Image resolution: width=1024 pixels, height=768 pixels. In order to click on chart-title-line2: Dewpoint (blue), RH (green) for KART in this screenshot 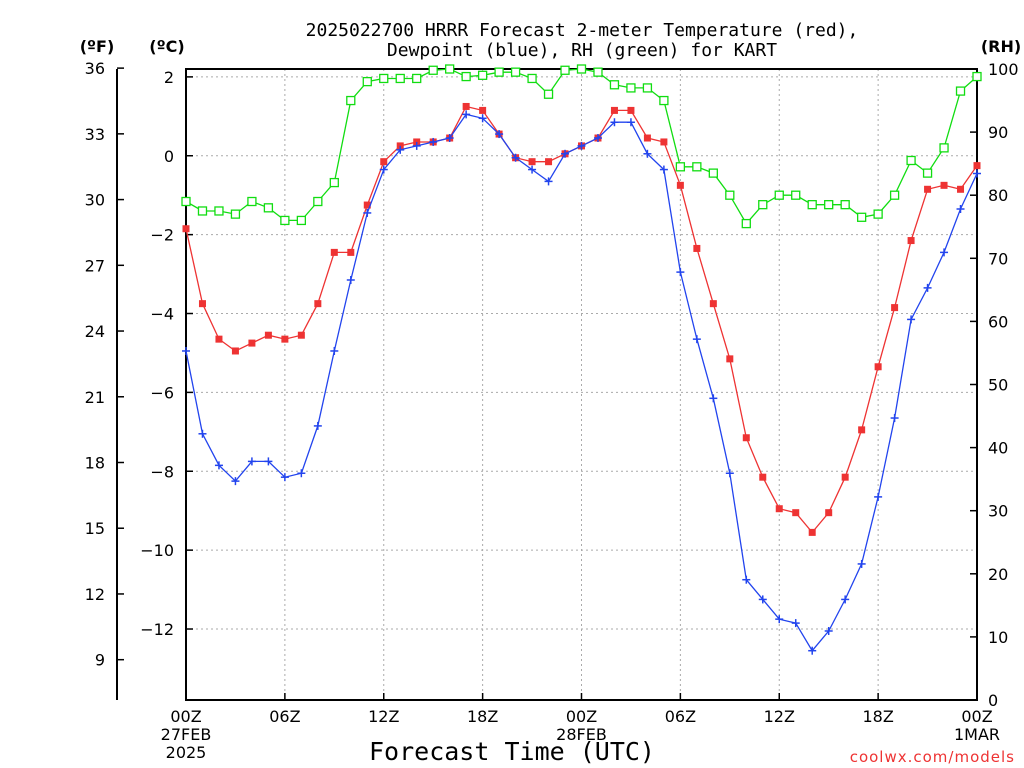, I will do `click(582, 50)`.